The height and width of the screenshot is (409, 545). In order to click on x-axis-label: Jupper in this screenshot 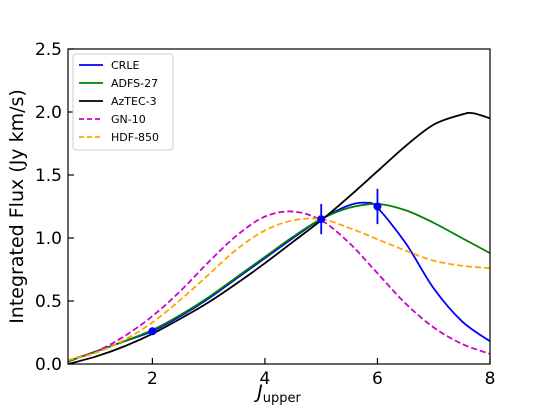, I will do `click(277, 393)`.